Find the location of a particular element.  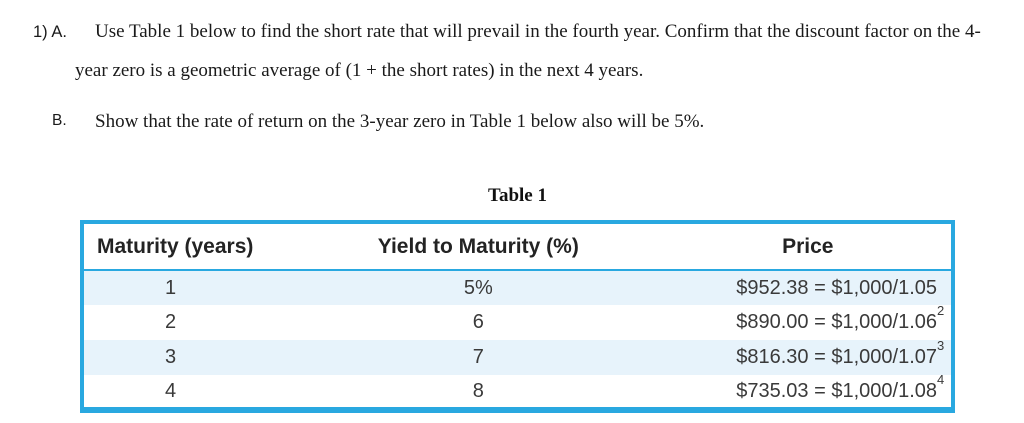

table-row: 3 7 $816.30 = $1,000/1.07 3 is located at coordinates (517, 357).